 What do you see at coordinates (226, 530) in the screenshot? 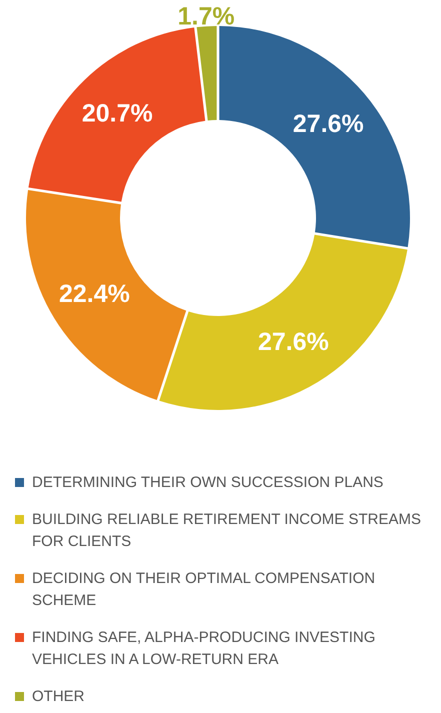
I see `legend-label: BUILDING RELIABLE RETIREMENT INCOME STREAMS FOR CLIENTS` at bounding box center [226, 530].